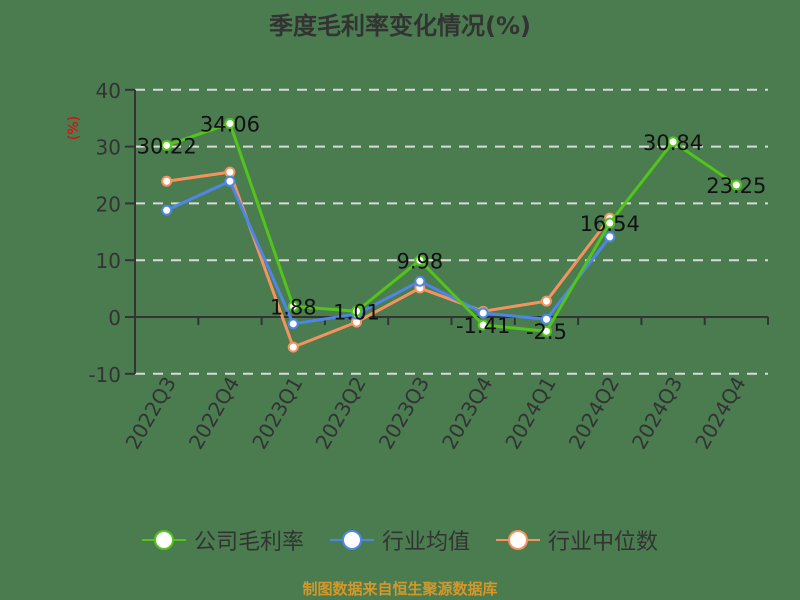 This screenshot has width=800, height=600. I want to click on x-tick-label: 2022Q3, so click(151, 413).